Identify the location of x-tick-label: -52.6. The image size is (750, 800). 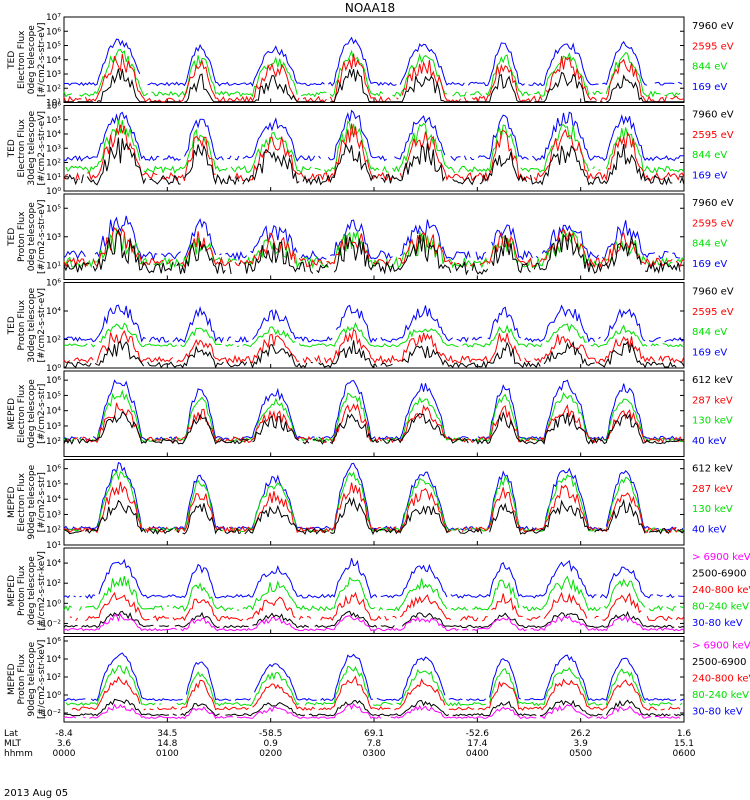
(478, 734).